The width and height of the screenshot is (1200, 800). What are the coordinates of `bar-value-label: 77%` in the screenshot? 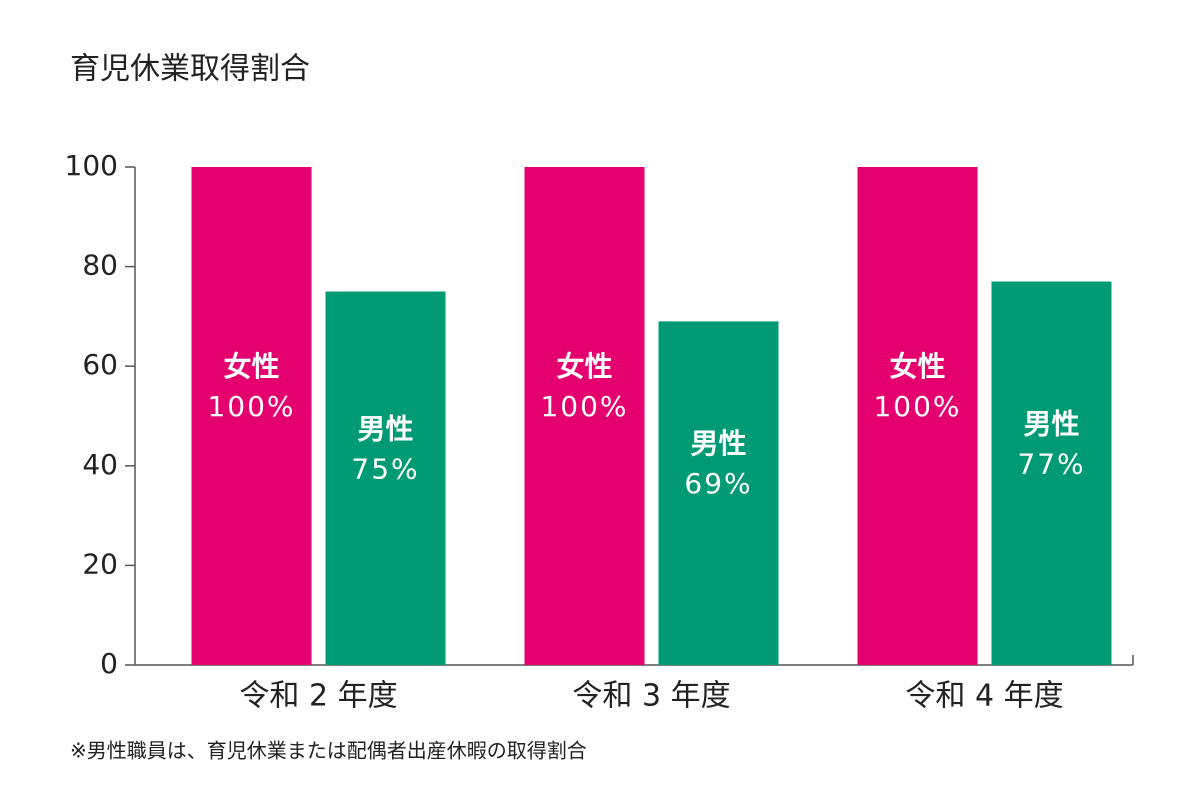 It's located at (1051, 463).